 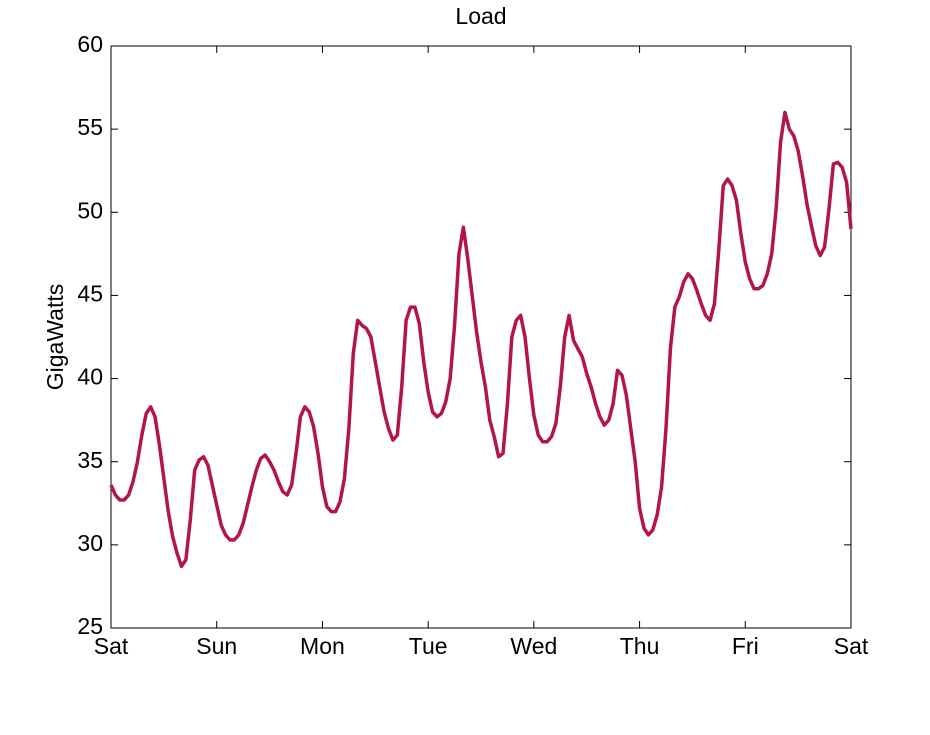 What do you see at coordinates (216, 646) in the screenshot?
I see `x-tick-label: Sun` at bounding box center [216, 646].